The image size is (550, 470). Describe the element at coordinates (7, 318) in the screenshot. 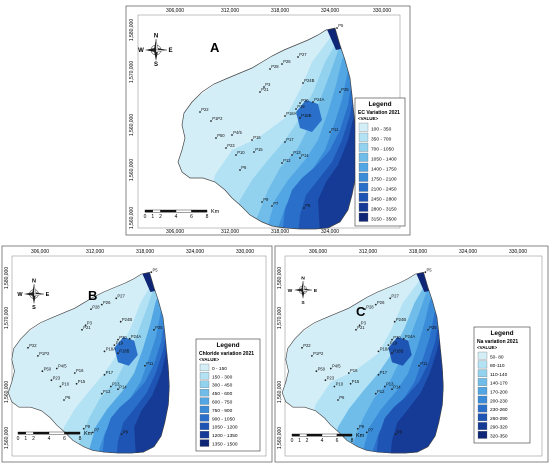

I see `y-tick: 1,570,000` at that location.